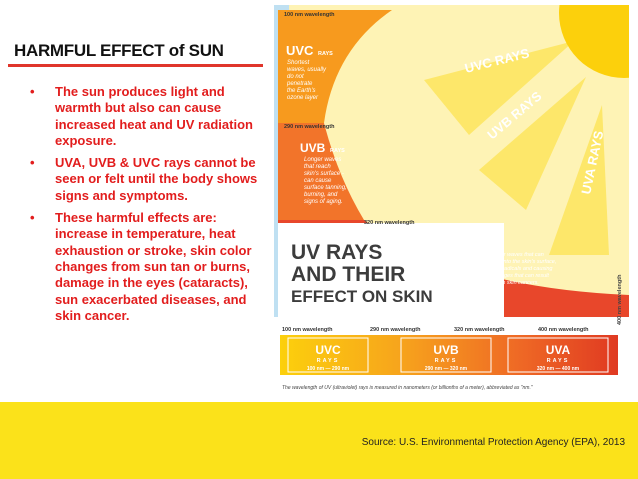 The height and width of the screenshot is (479, 638). I want to click on uvb-arc-band, so click(321, 171).